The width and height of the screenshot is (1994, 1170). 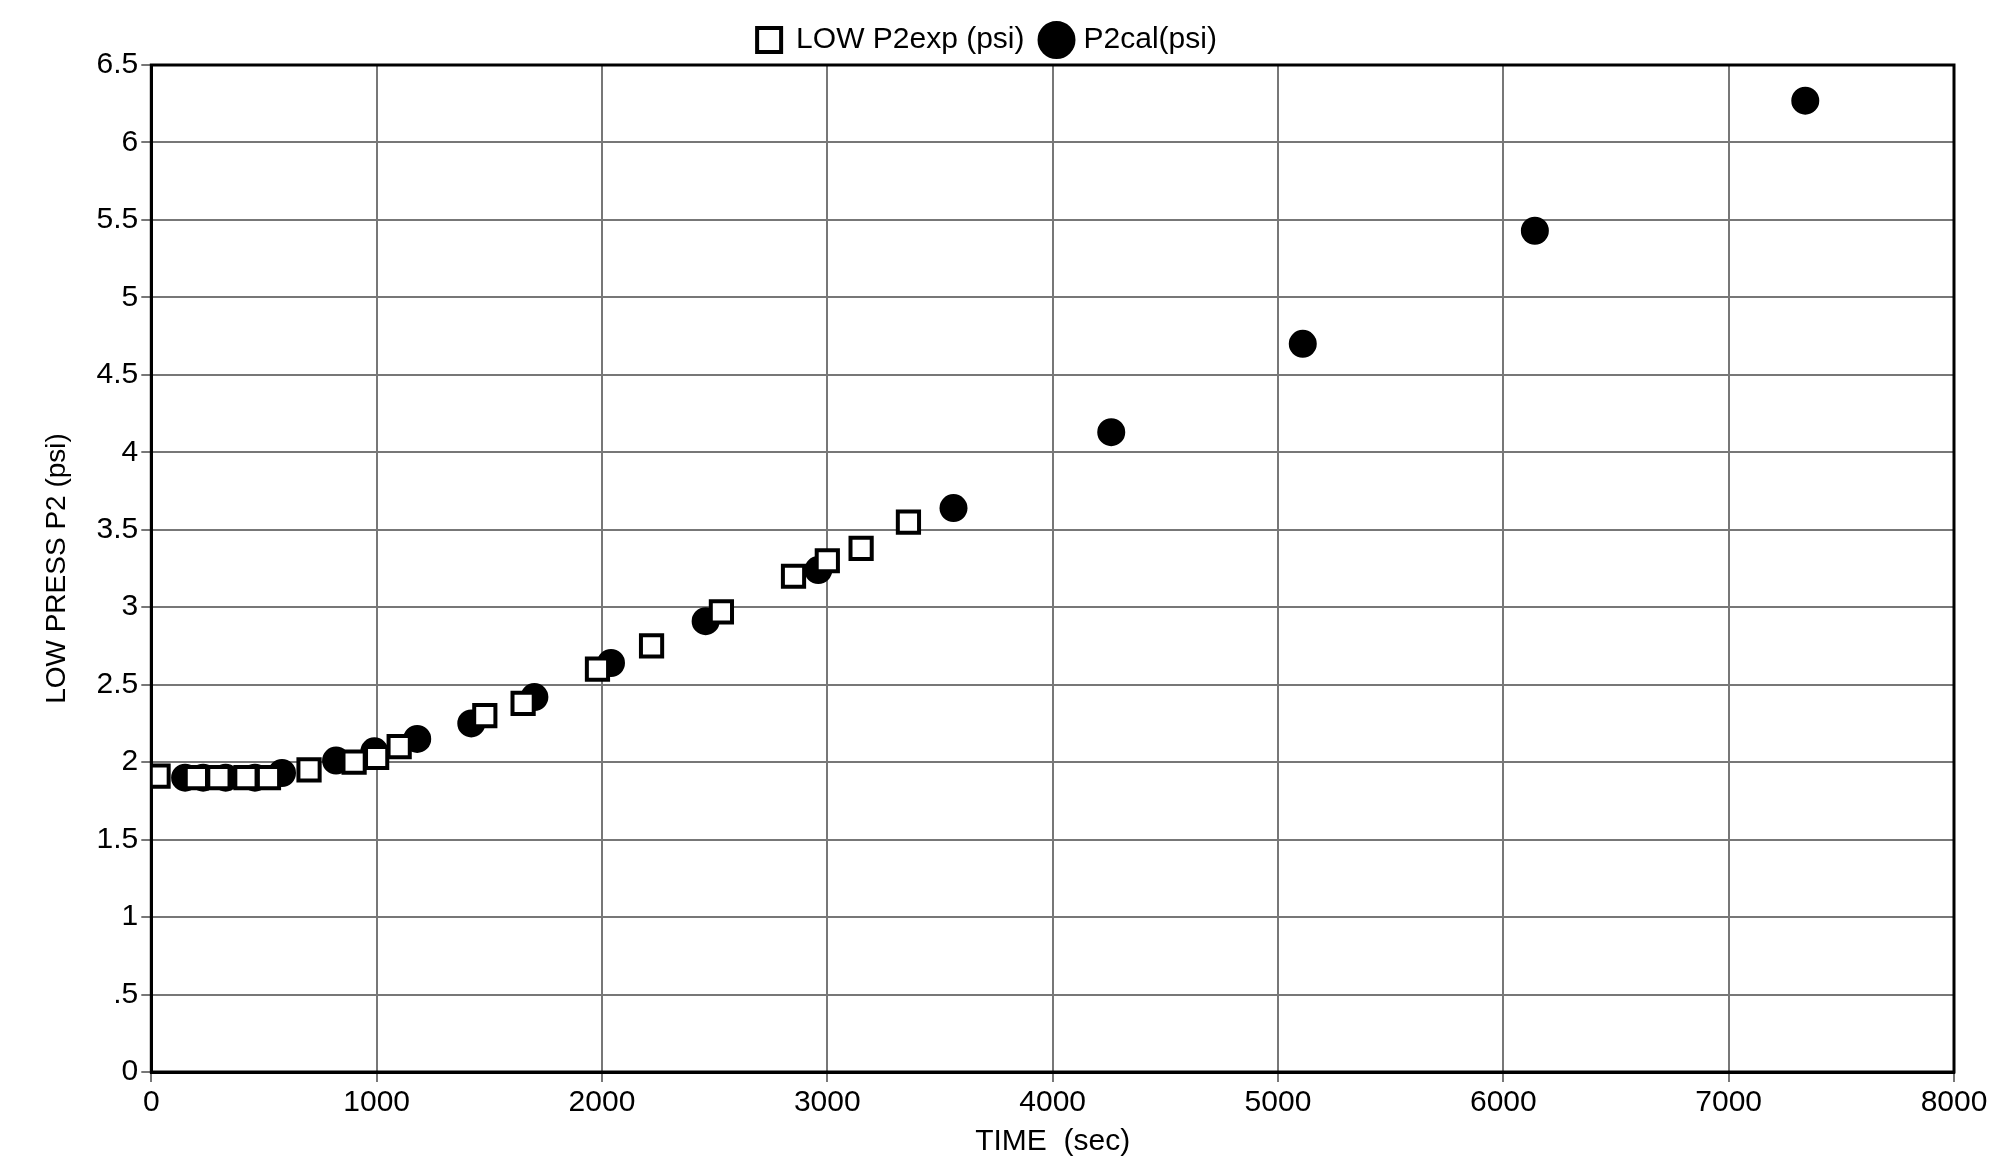 What do you see at coordinates (117, 218) in the screenshot?
I see `y-tick-label: 5.5` at bounding box center [117, 218].